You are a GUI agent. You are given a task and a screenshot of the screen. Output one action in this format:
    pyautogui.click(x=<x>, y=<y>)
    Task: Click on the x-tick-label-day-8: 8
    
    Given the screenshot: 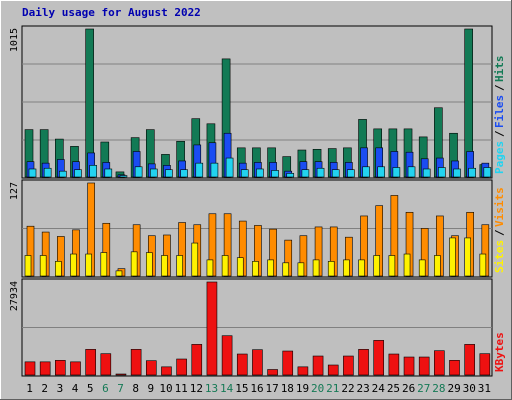 What is the action you would take?
    pyautogui.click(x=135, y=388)
    